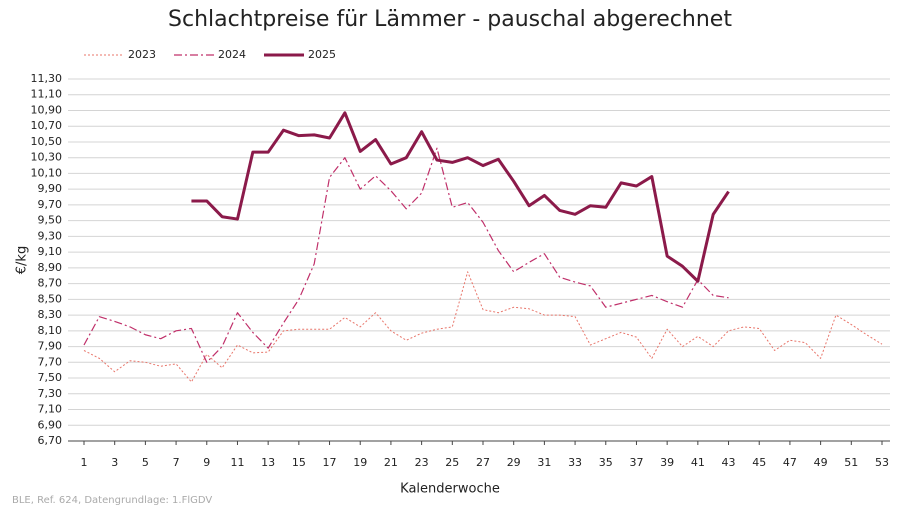 This screenshot has height=510, width=900. I want to click on x-tick-label: 41, so click(698, 462).